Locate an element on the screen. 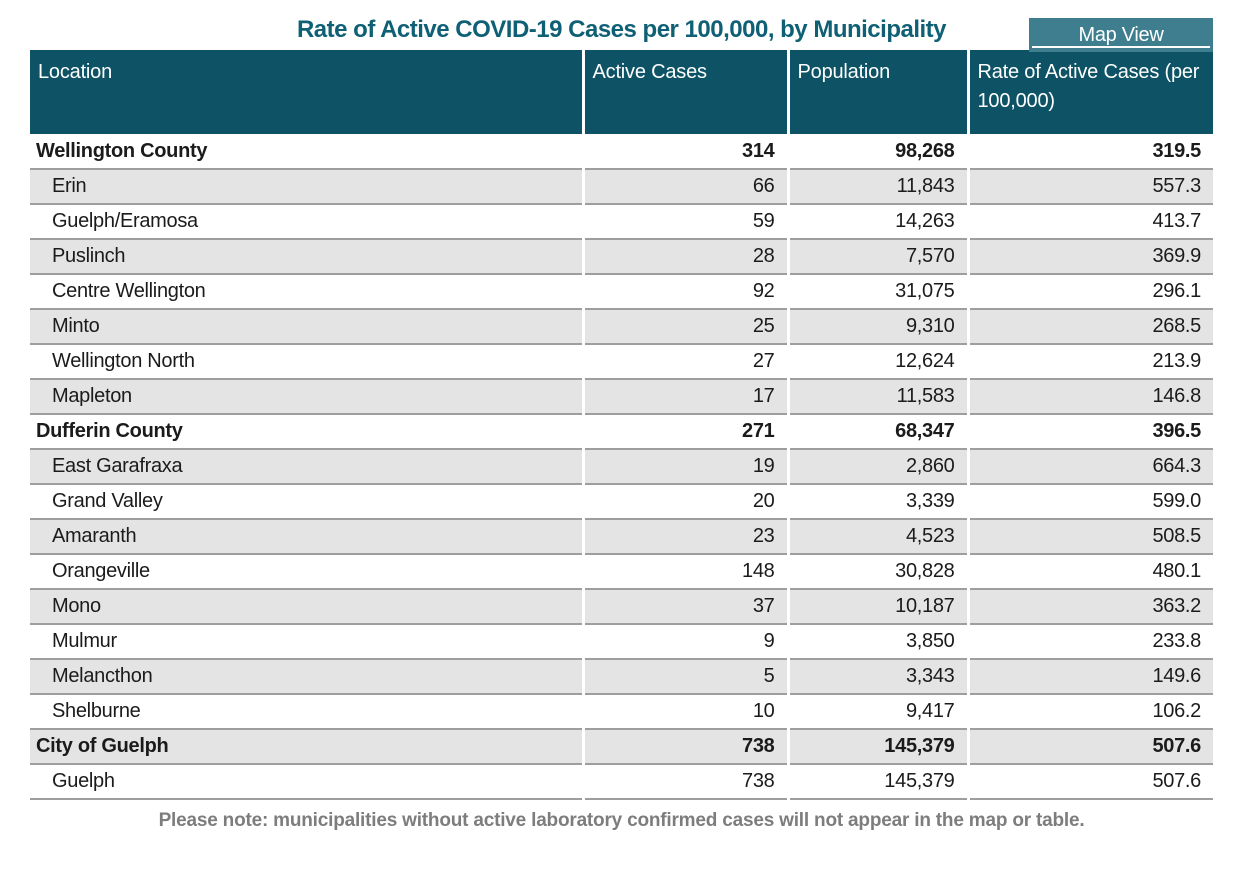 This screenshot has width=1238, height=884. rate-cell: 508.5 is located at coordinates (1176, 536).